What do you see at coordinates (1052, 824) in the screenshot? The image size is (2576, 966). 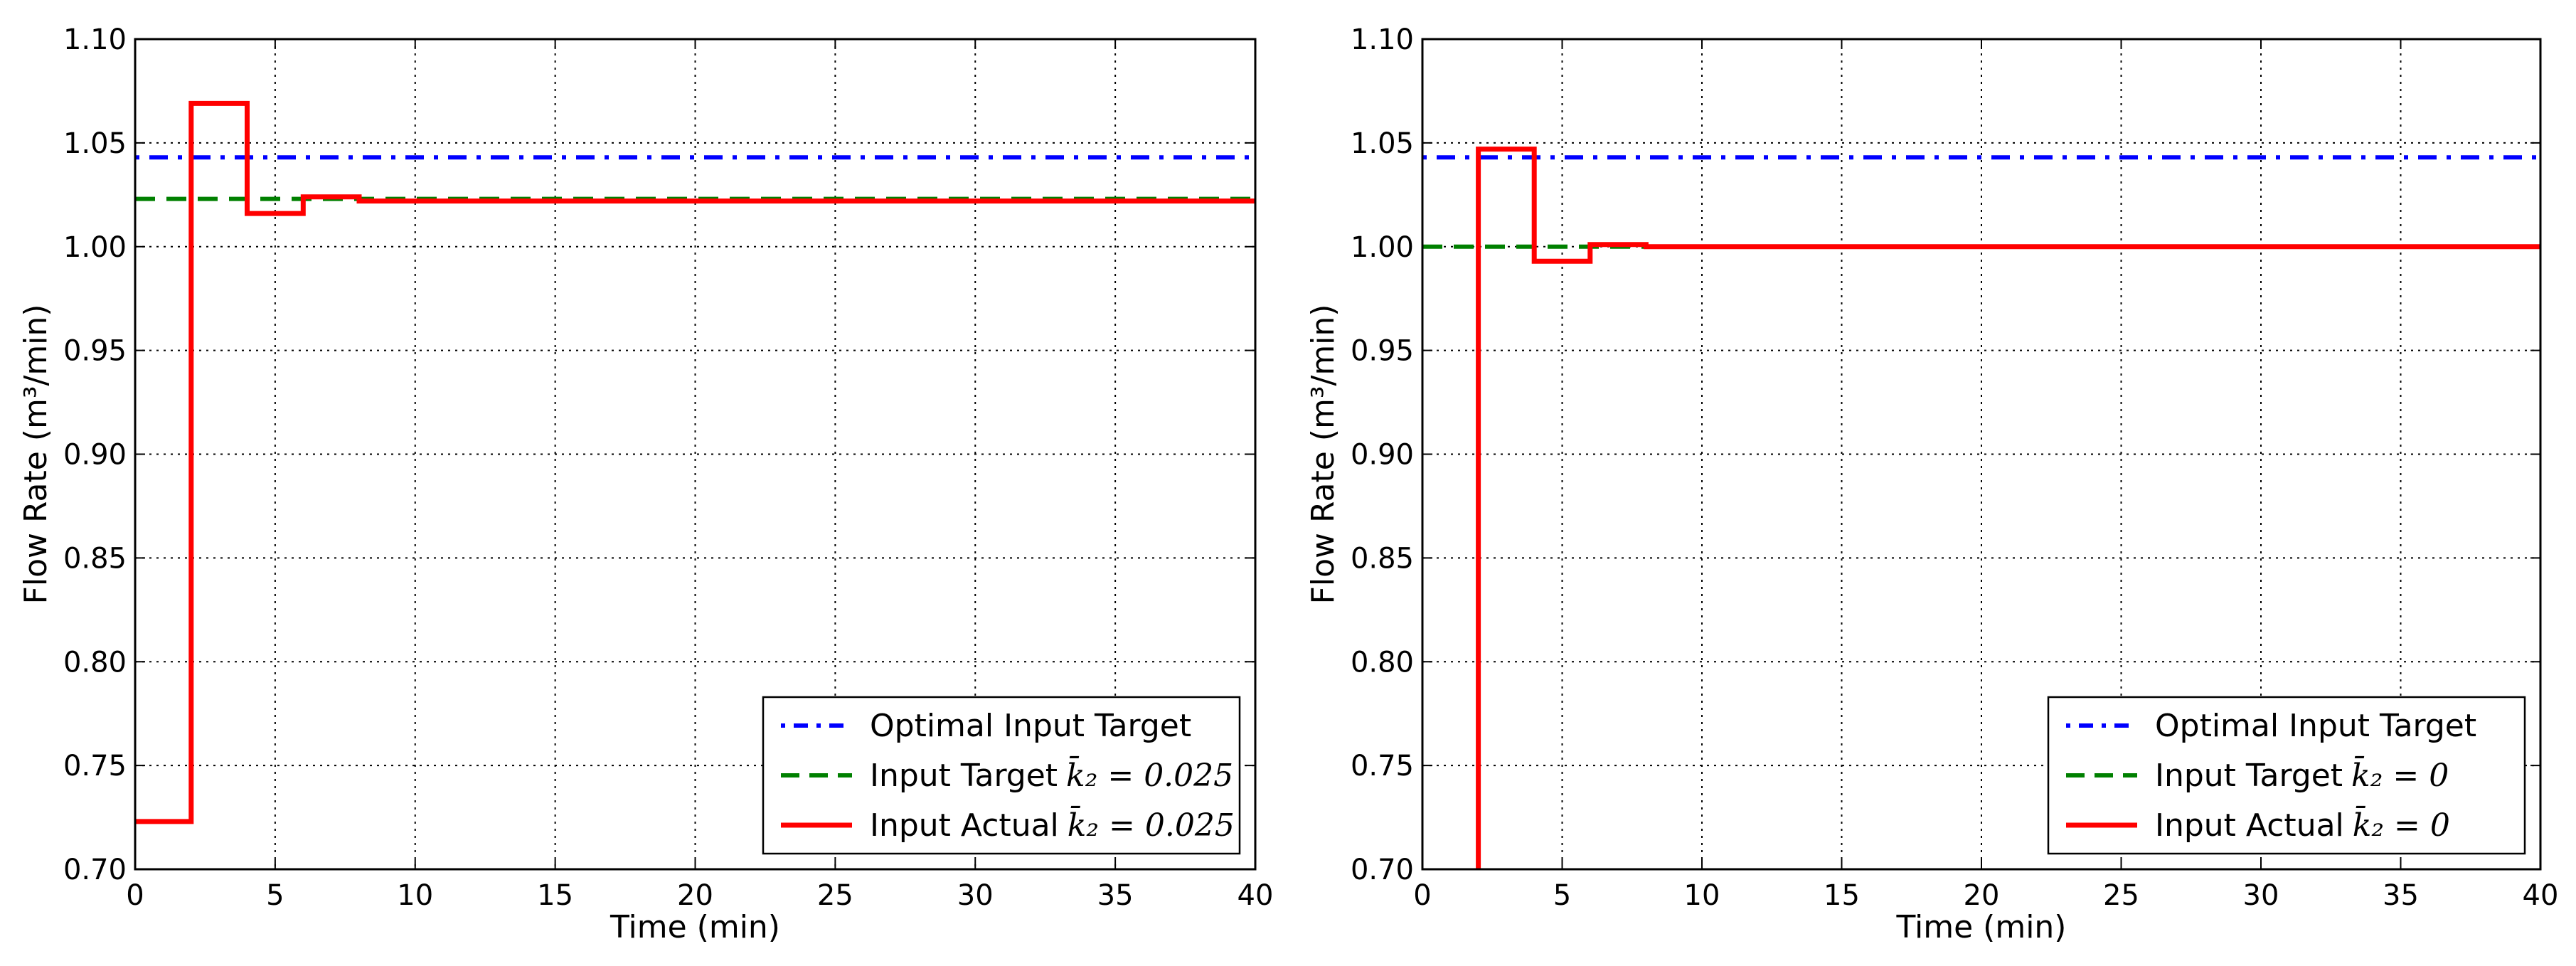 I see `legend-label: Input Actual k̄₂ = 0.025` at bounding box center [1052, 824].